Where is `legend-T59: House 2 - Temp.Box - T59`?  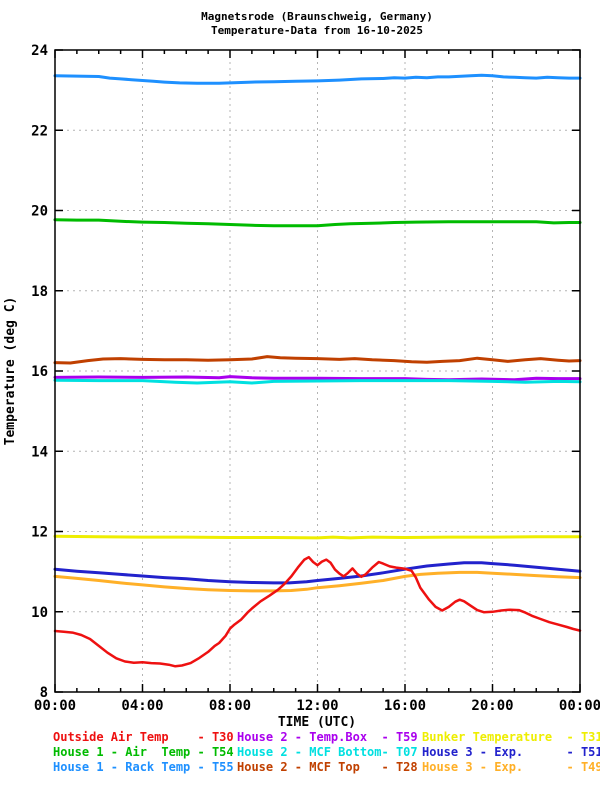 legend-T59: House 2 - Temp.Box - T59 is located at coordinates (327, 737).